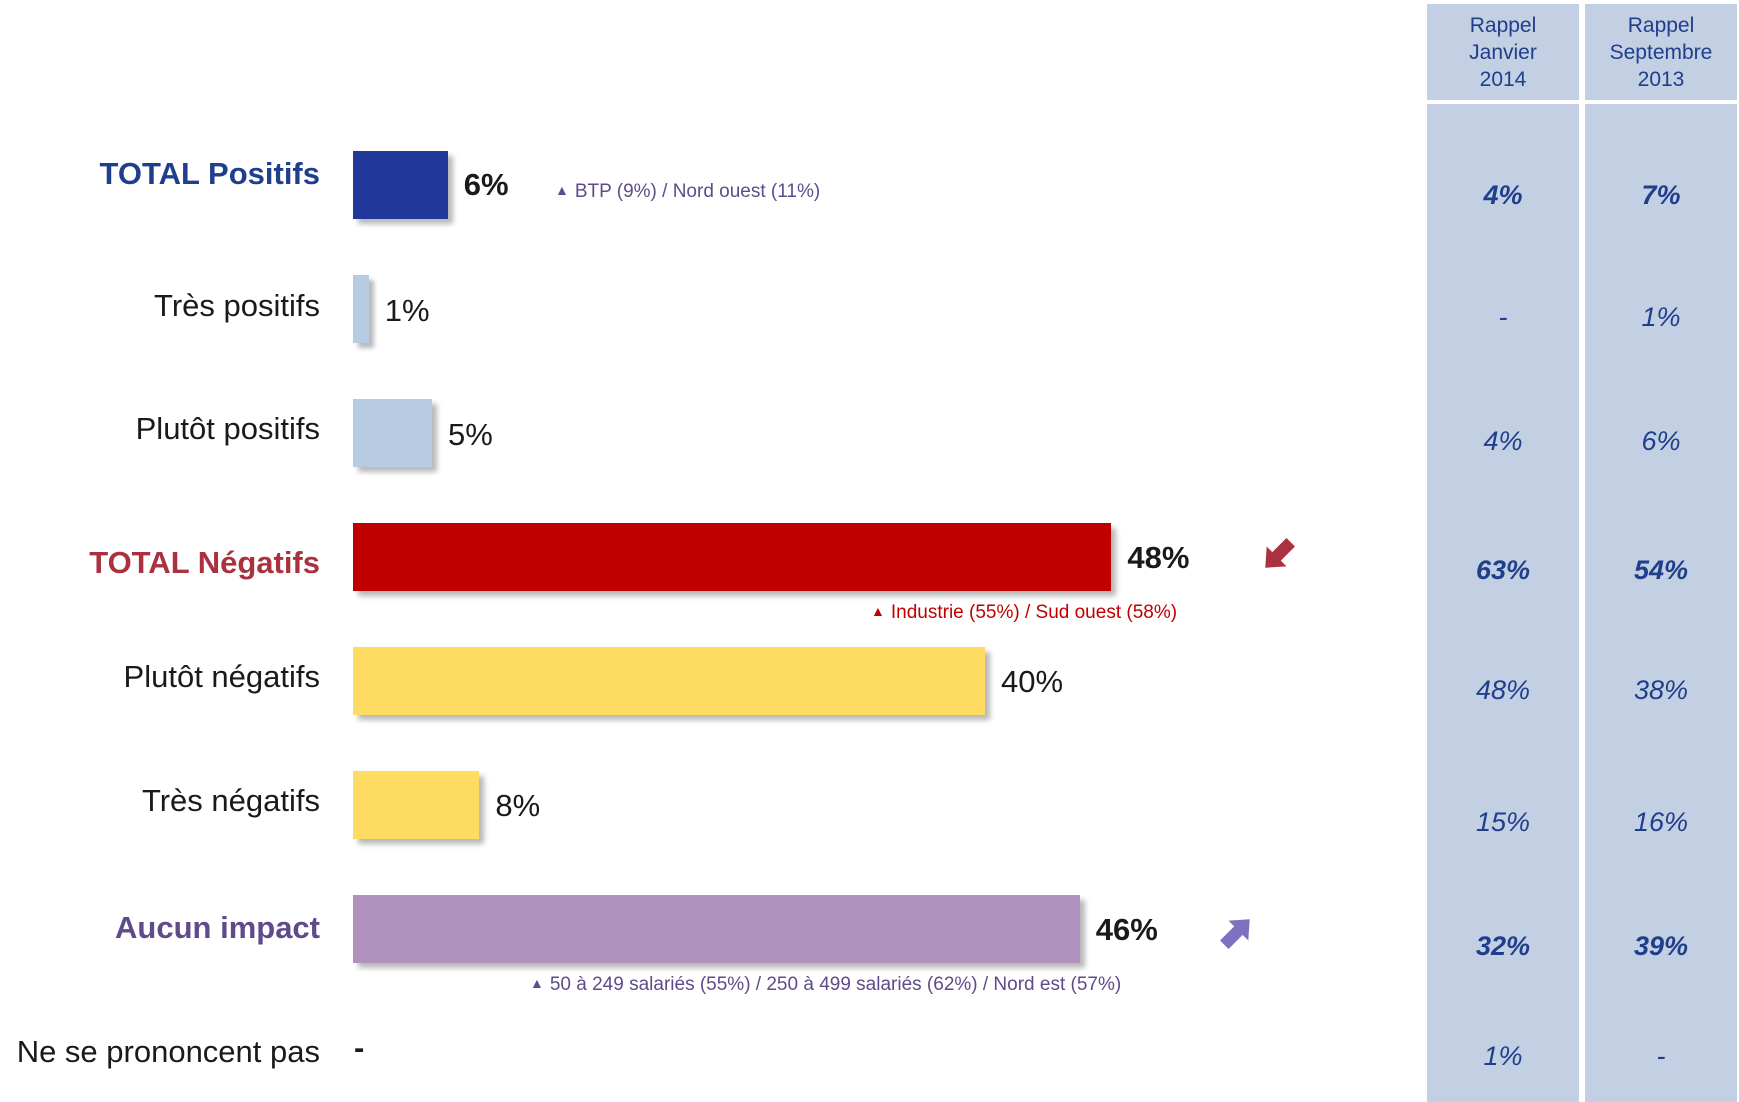  I want to click on value-label-plutot-positifs: 5%, so click(470, 434).